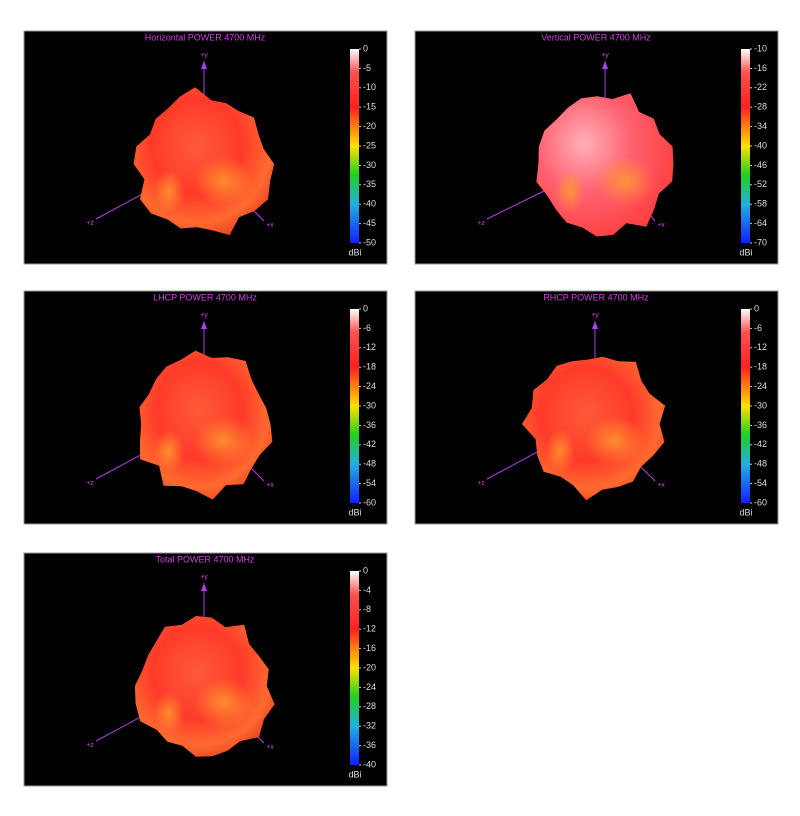  What do you see at coordinates (369, 483) in the screenshot?
I see `colorbar-tick-label: -54` at bounding box center [369, 483].